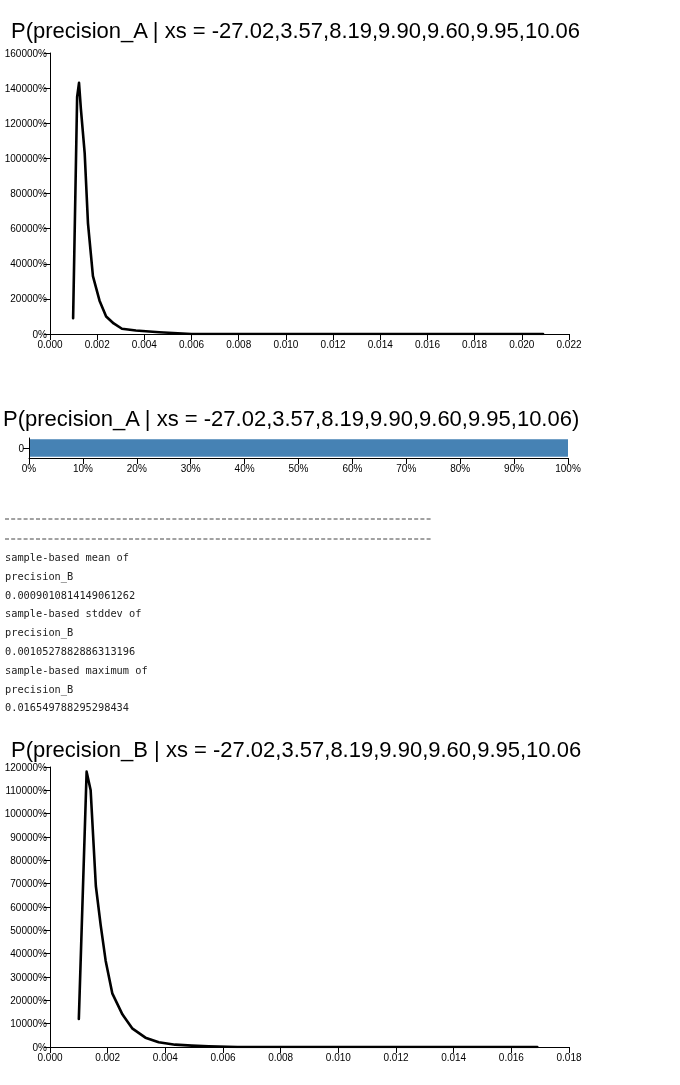 This screenshot has height=1085, width=680. Describe the element at coordinates (70, 651) in the screenshot. I see `text: 0.0010527882886313196` at that location.